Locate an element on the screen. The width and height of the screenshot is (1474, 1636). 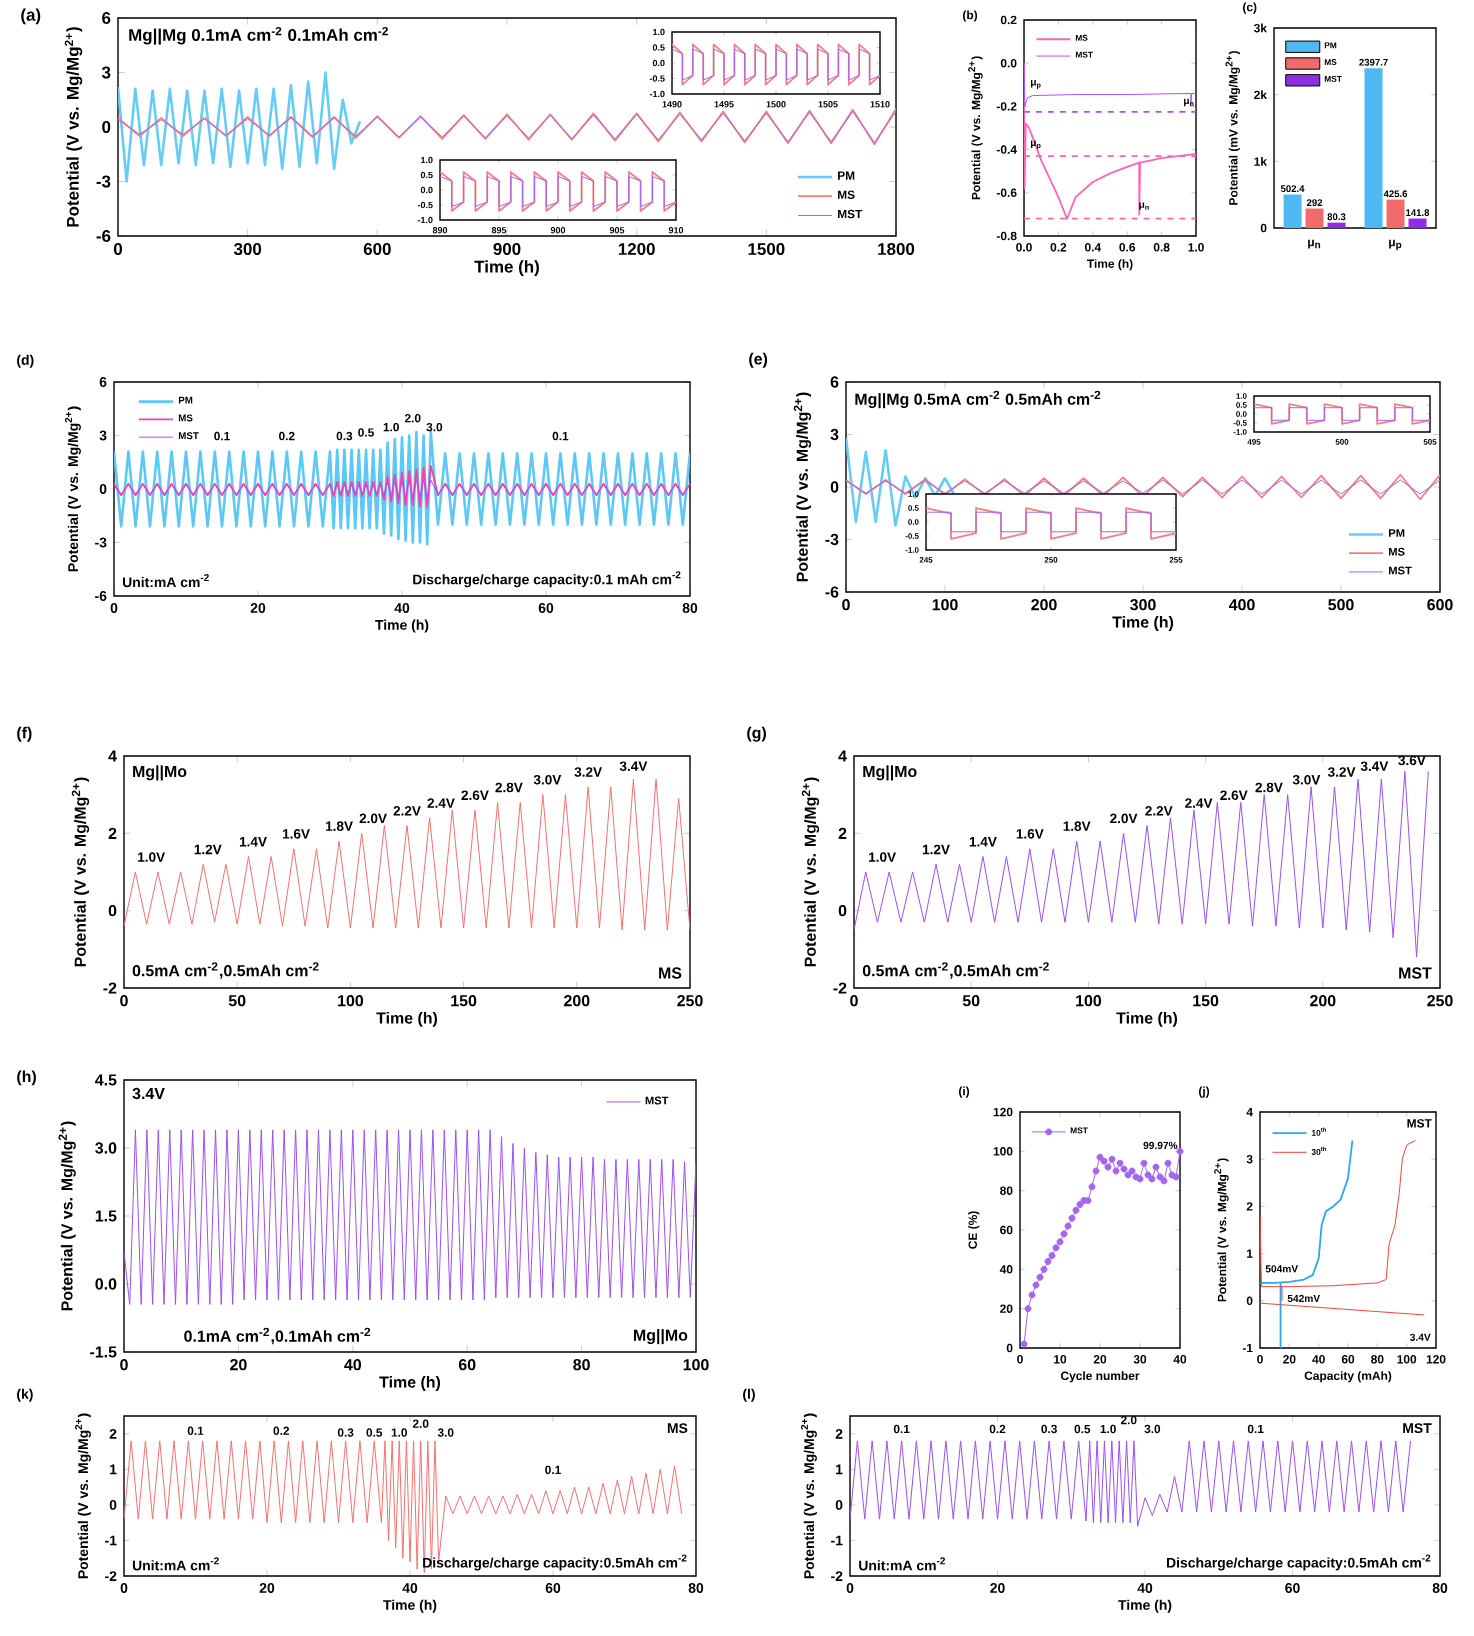
x-tick-label: 1200 is located at coordinates (636, 249).